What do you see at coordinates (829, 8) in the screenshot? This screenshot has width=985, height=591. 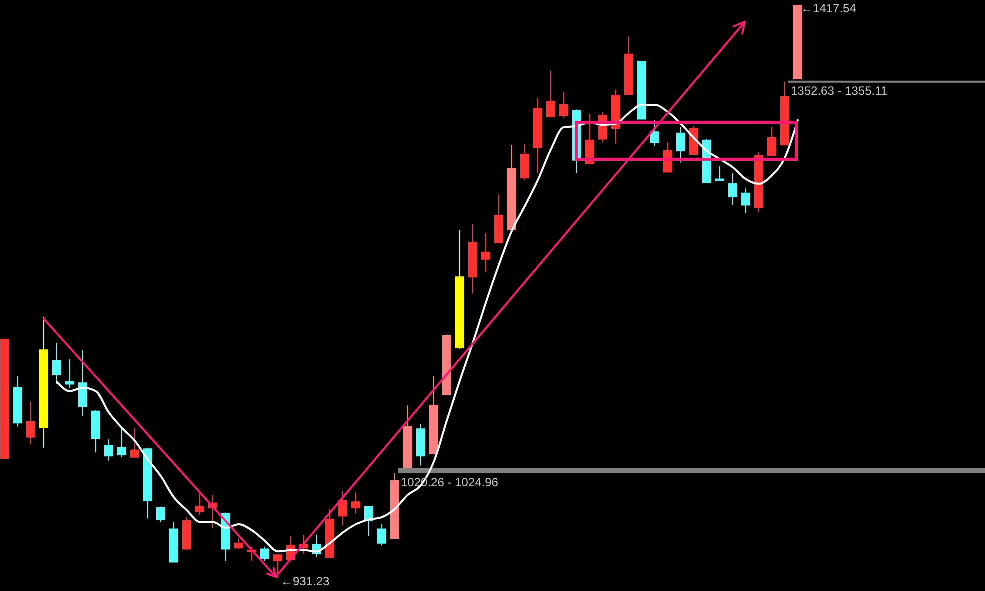 I see `annotation: ←1417.54` at bounding box center [829, 8].